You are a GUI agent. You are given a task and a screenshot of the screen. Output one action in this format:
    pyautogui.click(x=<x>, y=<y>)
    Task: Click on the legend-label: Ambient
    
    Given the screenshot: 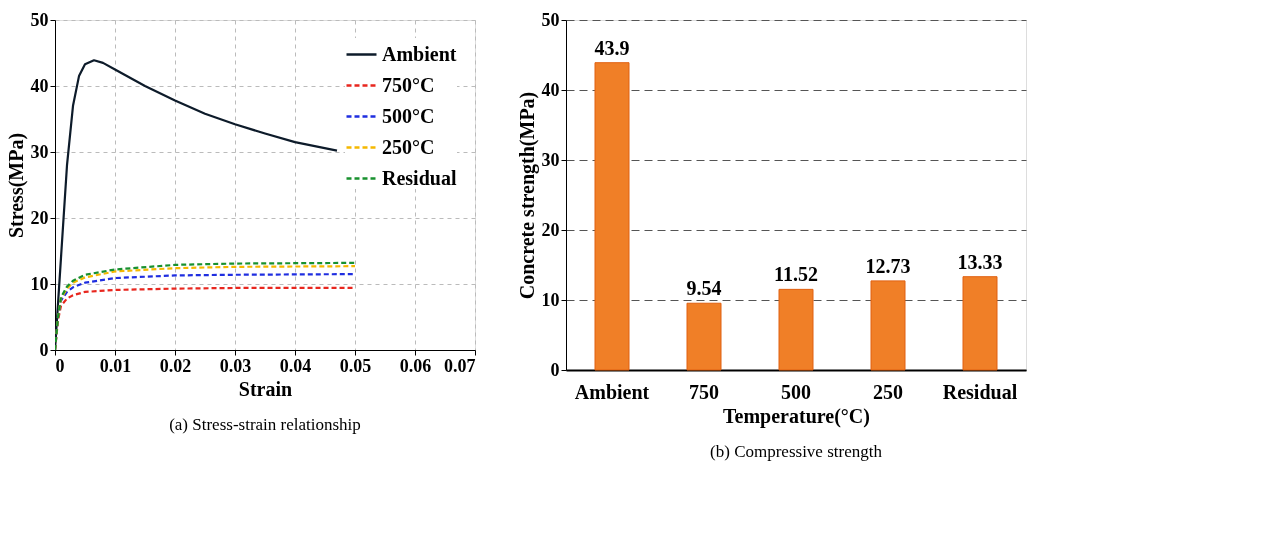 What is the action you would take?
    pyautogui.click(x=419, y=53)
    